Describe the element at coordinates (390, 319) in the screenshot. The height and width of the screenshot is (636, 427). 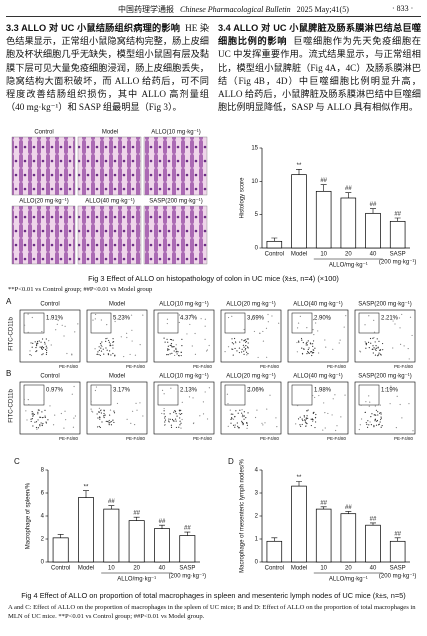
I see `gate-percent: 2.21%` at that location.